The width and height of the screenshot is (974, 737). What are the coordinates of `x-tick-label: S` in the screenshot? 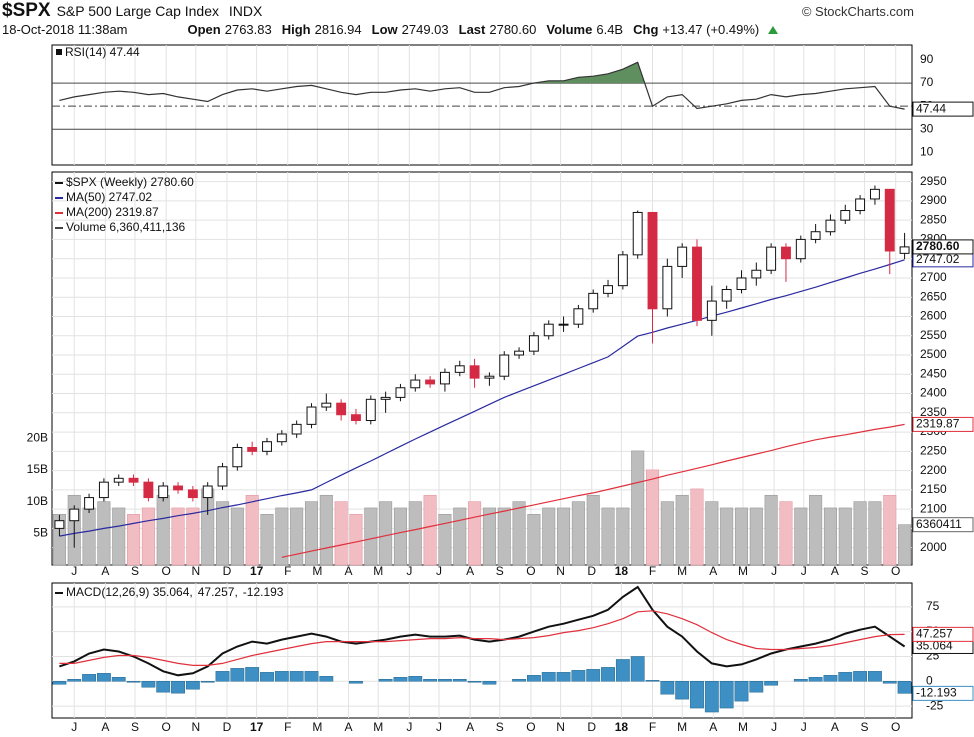 It's located at (500, 571).